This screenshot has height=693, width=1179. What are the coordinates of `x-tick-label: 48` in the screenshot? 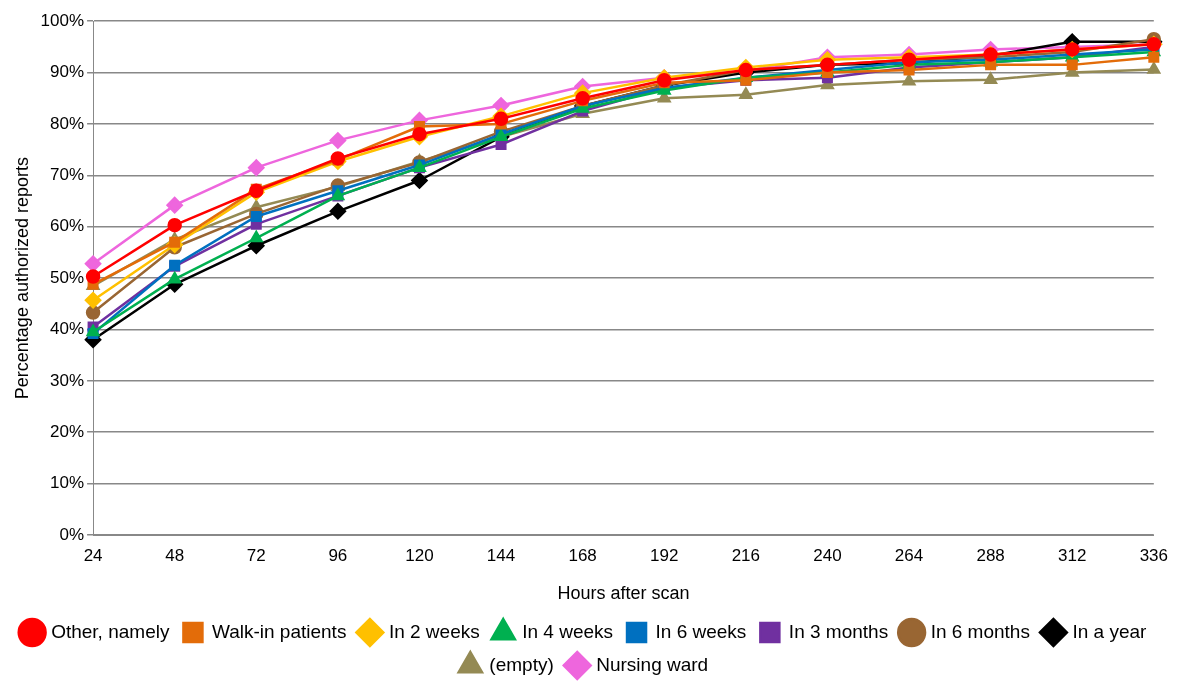 It's located at (175, 555).